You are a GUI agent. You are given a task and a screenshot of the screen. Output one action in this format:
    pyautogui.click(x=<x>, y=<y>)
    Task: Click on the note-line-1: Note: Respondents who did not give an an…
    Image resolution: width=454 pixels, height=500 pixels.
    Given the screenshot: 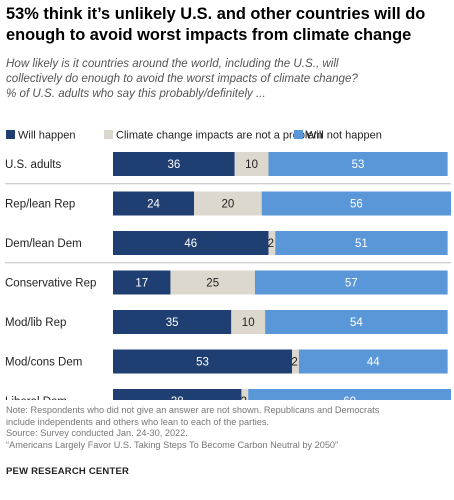 What is the action you would take?
    pyautogui.click(x=193, y=410)
    